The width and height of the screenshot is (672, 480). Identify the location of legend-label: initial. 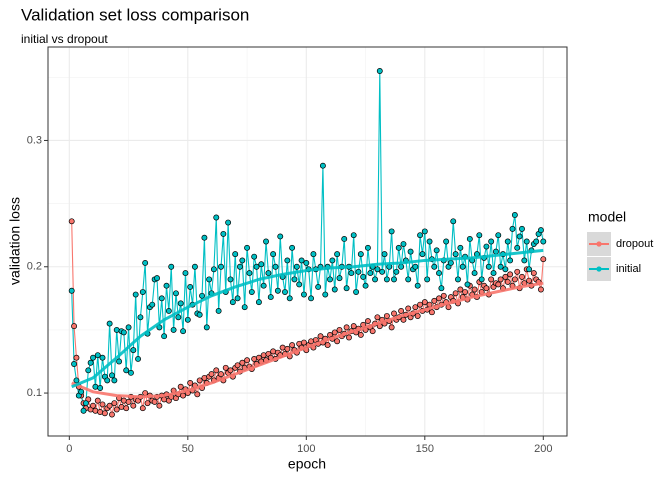
(628, 269).